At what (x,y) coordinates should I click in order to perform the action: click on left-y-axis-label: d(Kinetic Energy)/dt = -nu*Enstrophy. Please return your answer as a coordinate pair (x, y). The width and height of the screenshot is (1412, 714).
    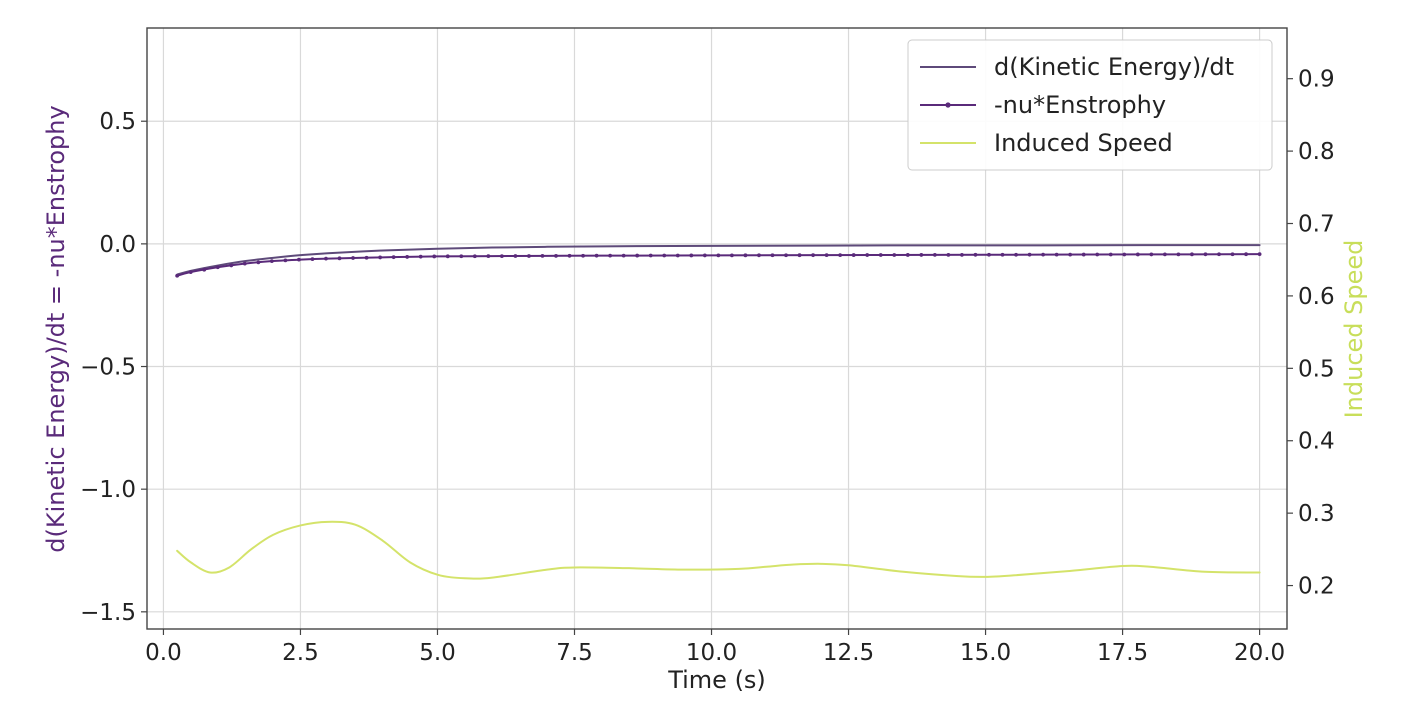
    Looking at the image, I should click on (56, 328).